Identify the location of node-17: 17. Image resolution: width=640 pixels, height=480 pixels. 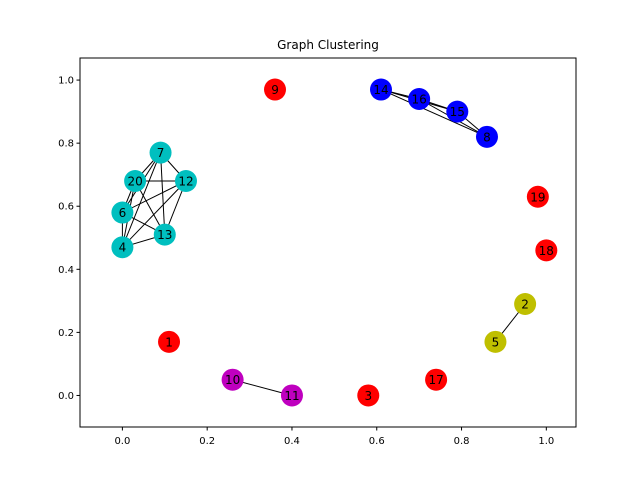
(436, 379).